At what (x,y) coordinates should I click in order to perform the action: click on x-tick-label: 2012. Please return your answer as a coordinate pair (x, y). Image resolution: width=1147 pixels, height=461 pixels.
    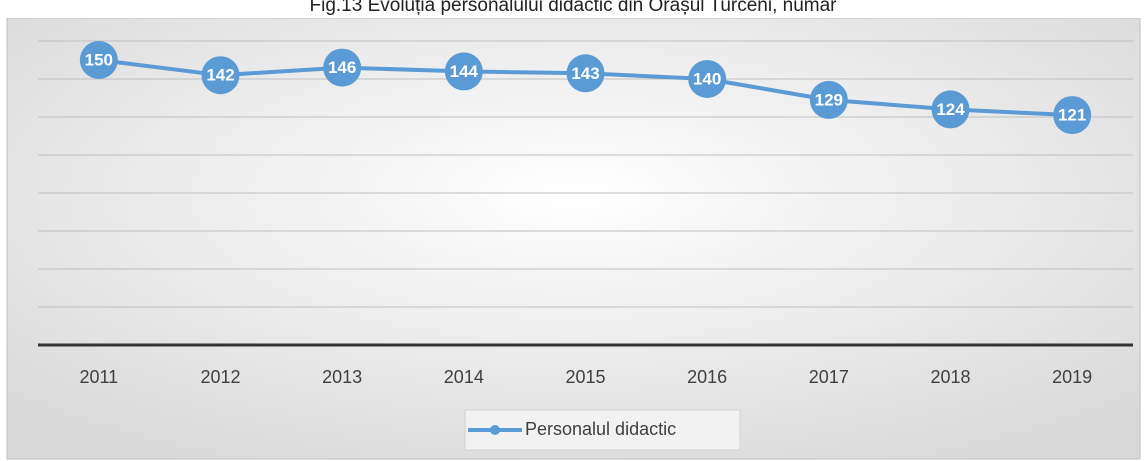
    Looking at the image, I should click on (220, 377).